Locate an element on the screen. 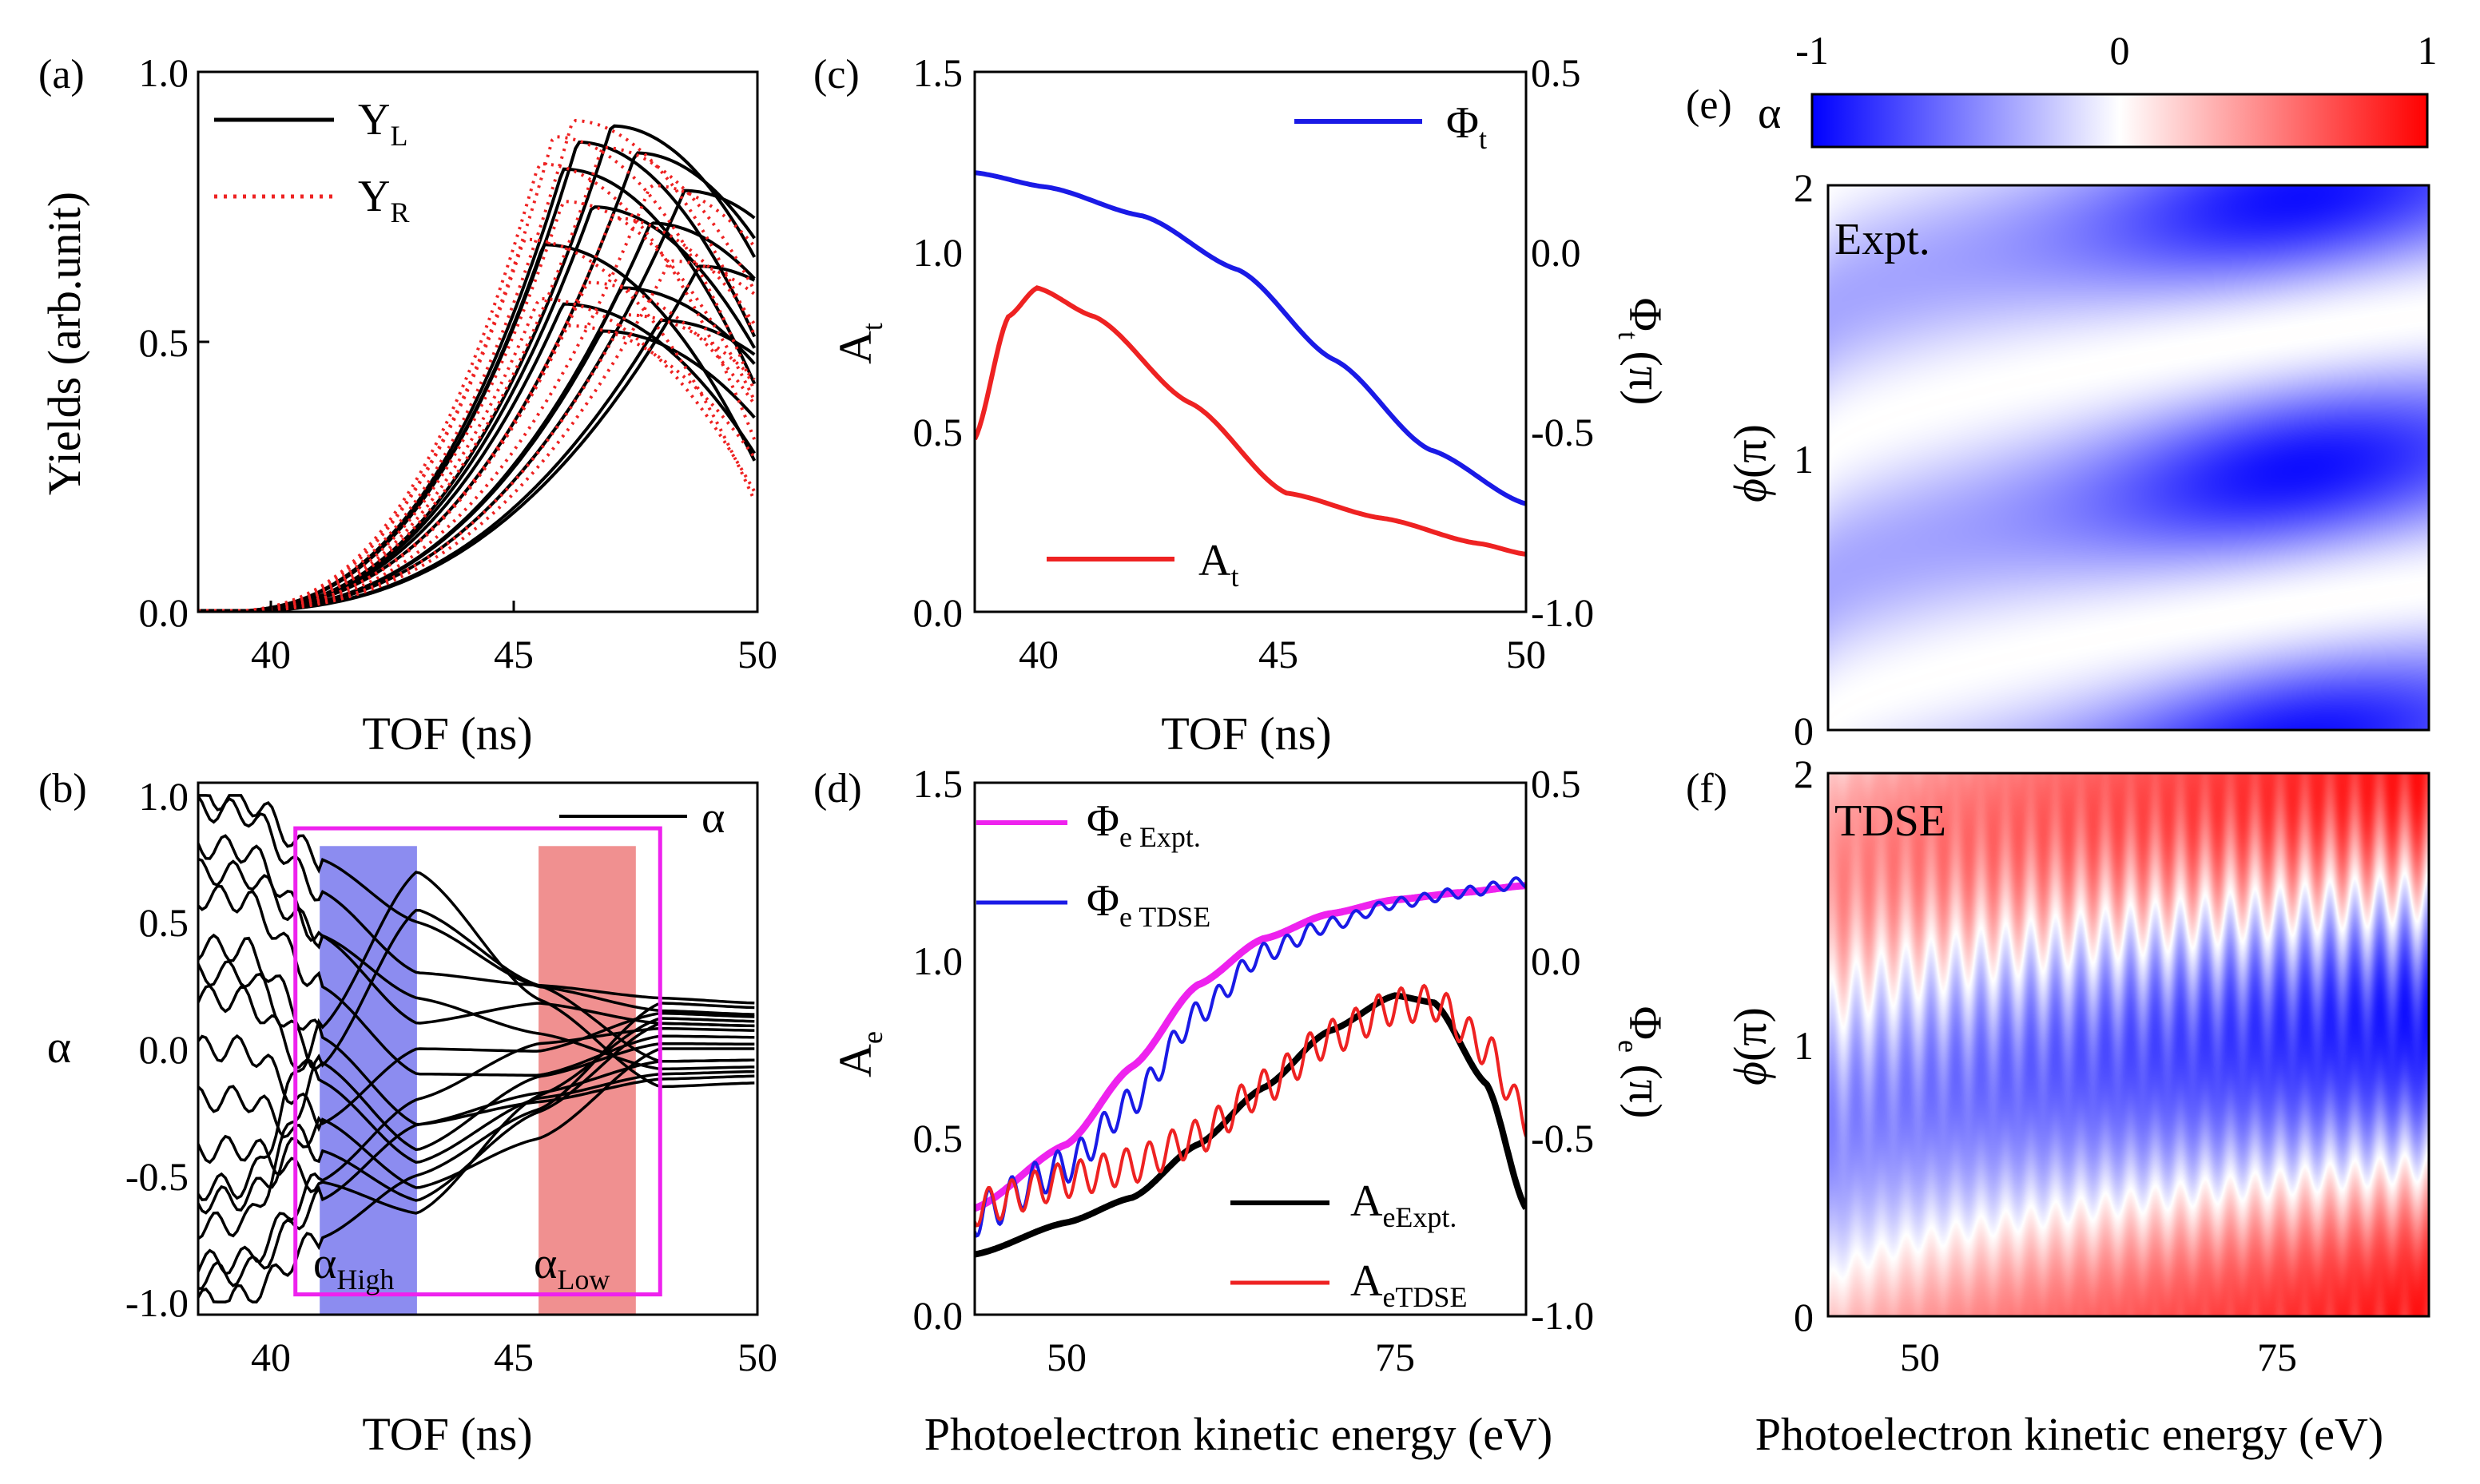 This screenshot has height=1484, width=2480. panel-b-frame is located at coordinates (478, 1048).